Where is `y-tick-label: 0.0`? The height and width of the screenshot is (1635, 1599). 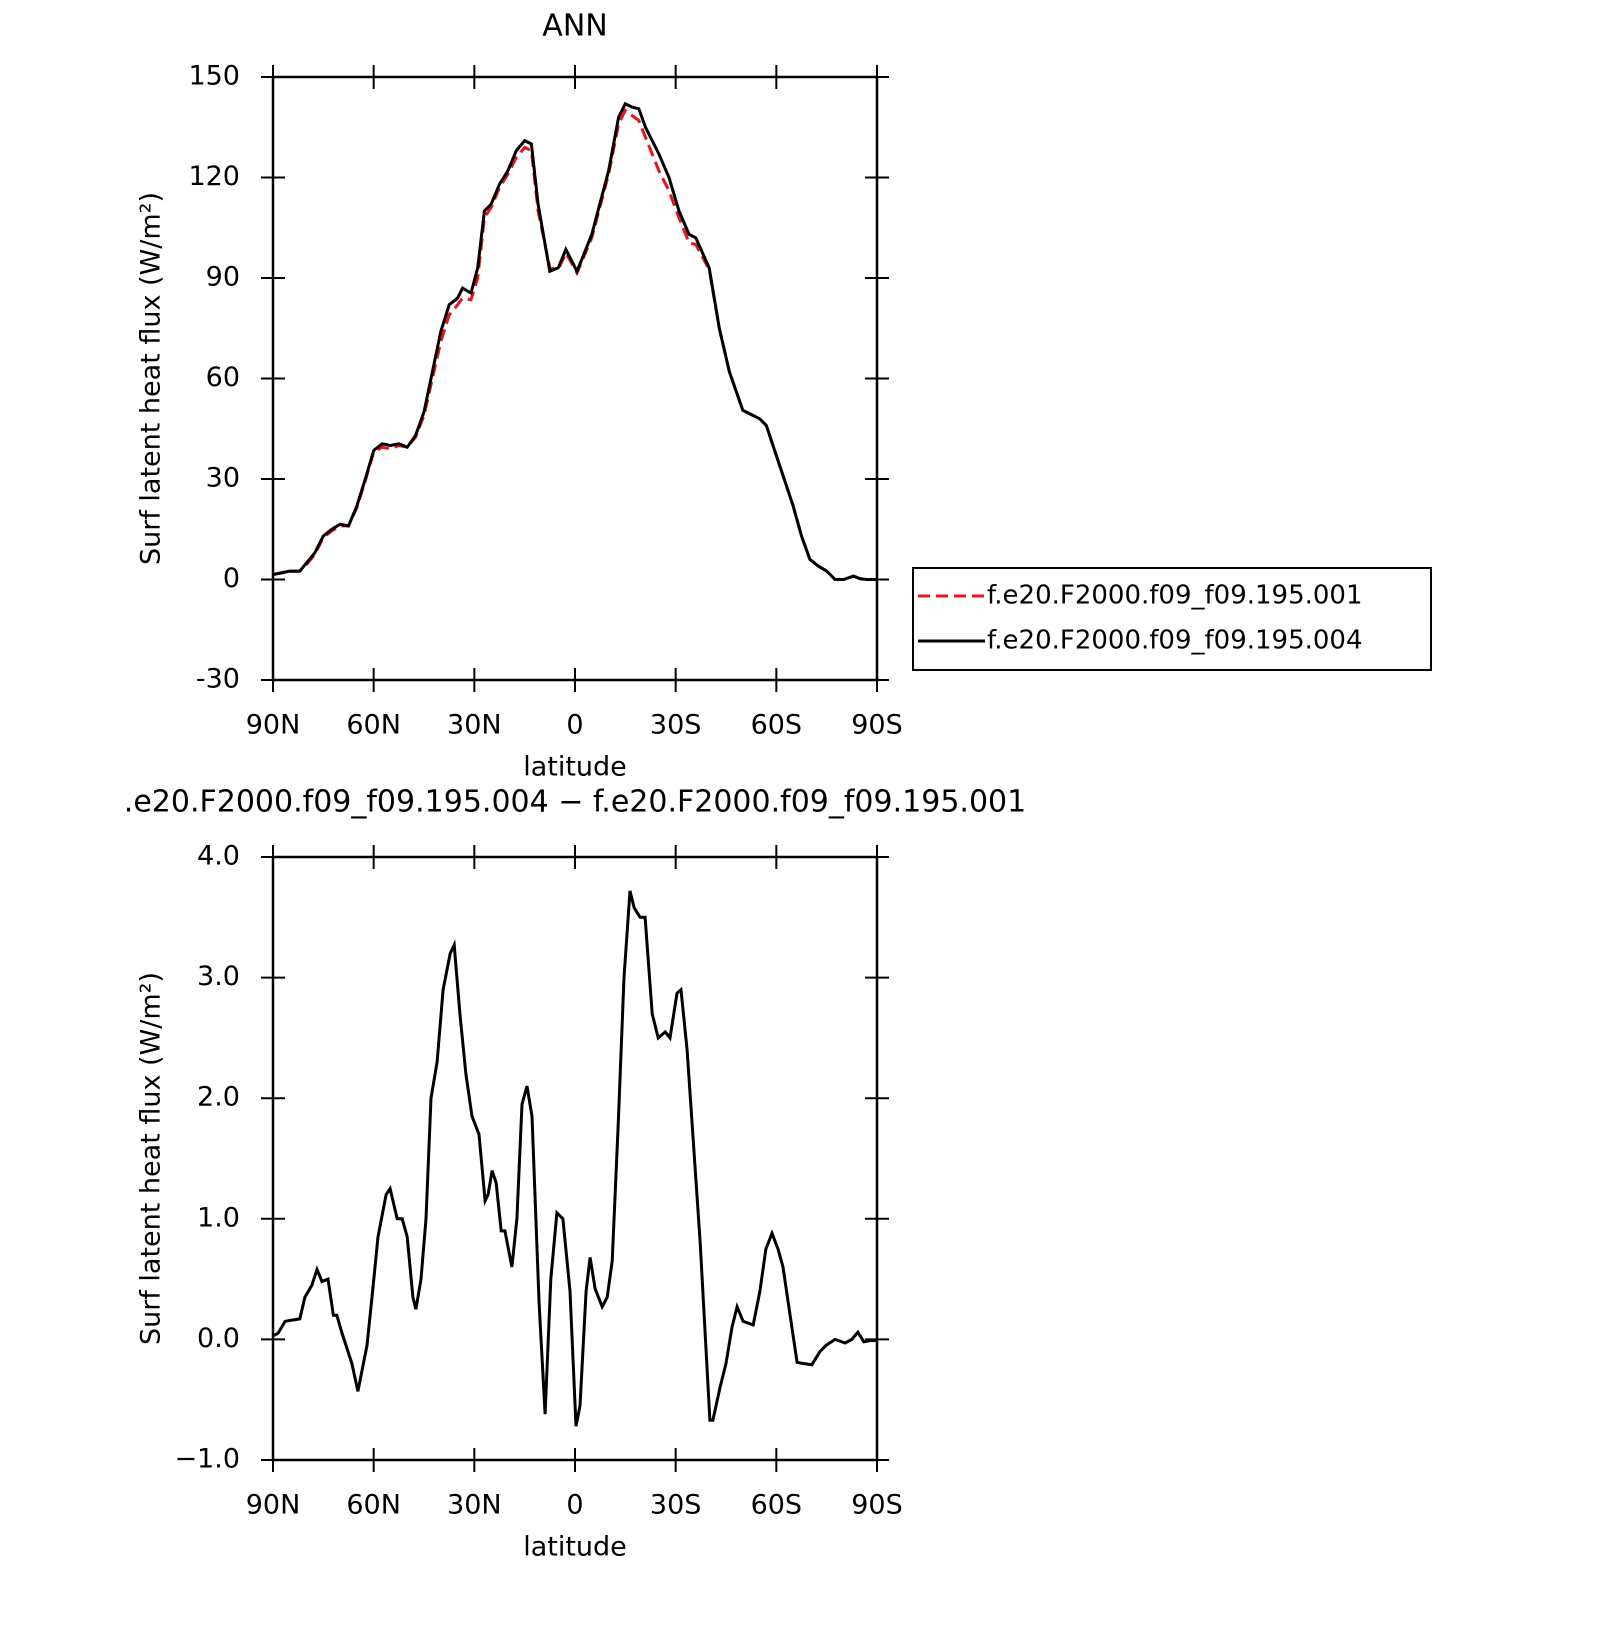 y-tick-label: 0.0 is located at coordinates (218, 1338).